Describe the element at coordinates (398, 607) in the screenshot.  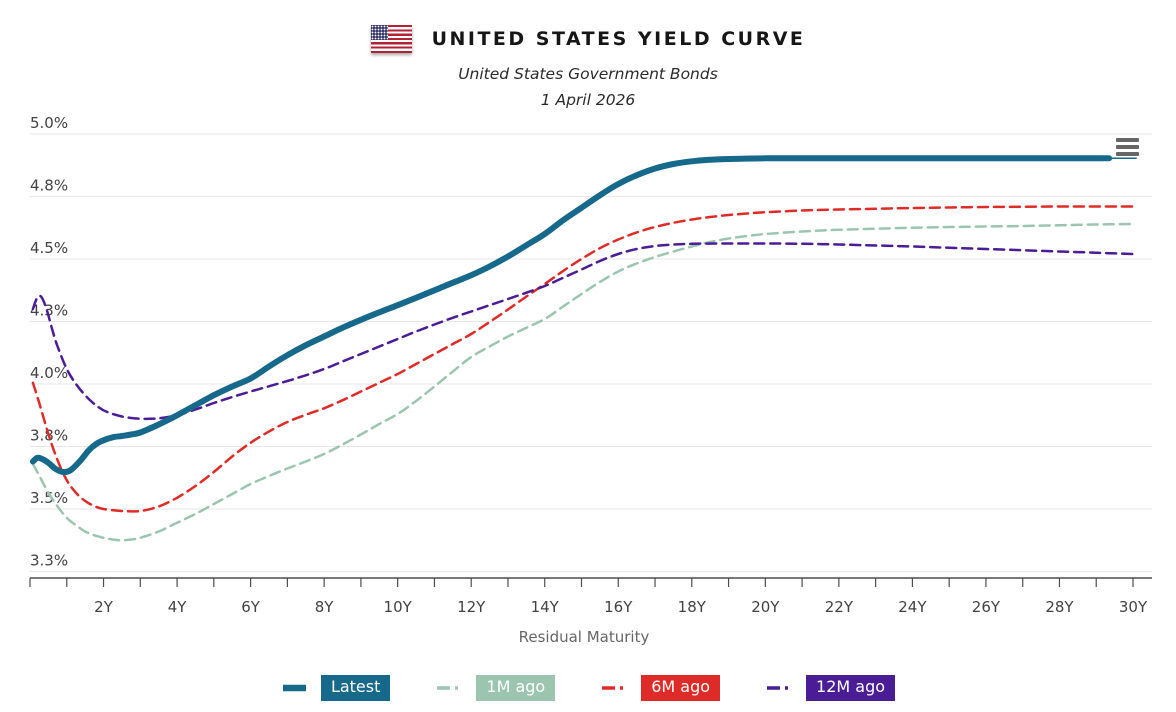
I see `x-axis-tick-label: 10Y` at that location.